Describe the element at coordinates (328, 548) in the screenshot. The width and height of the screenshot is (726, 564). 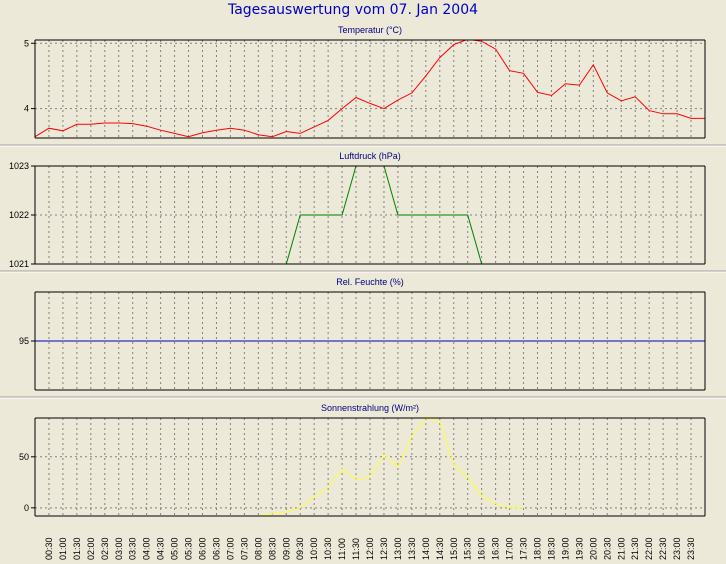
I see `x-tick-label: 10:30` at that location.